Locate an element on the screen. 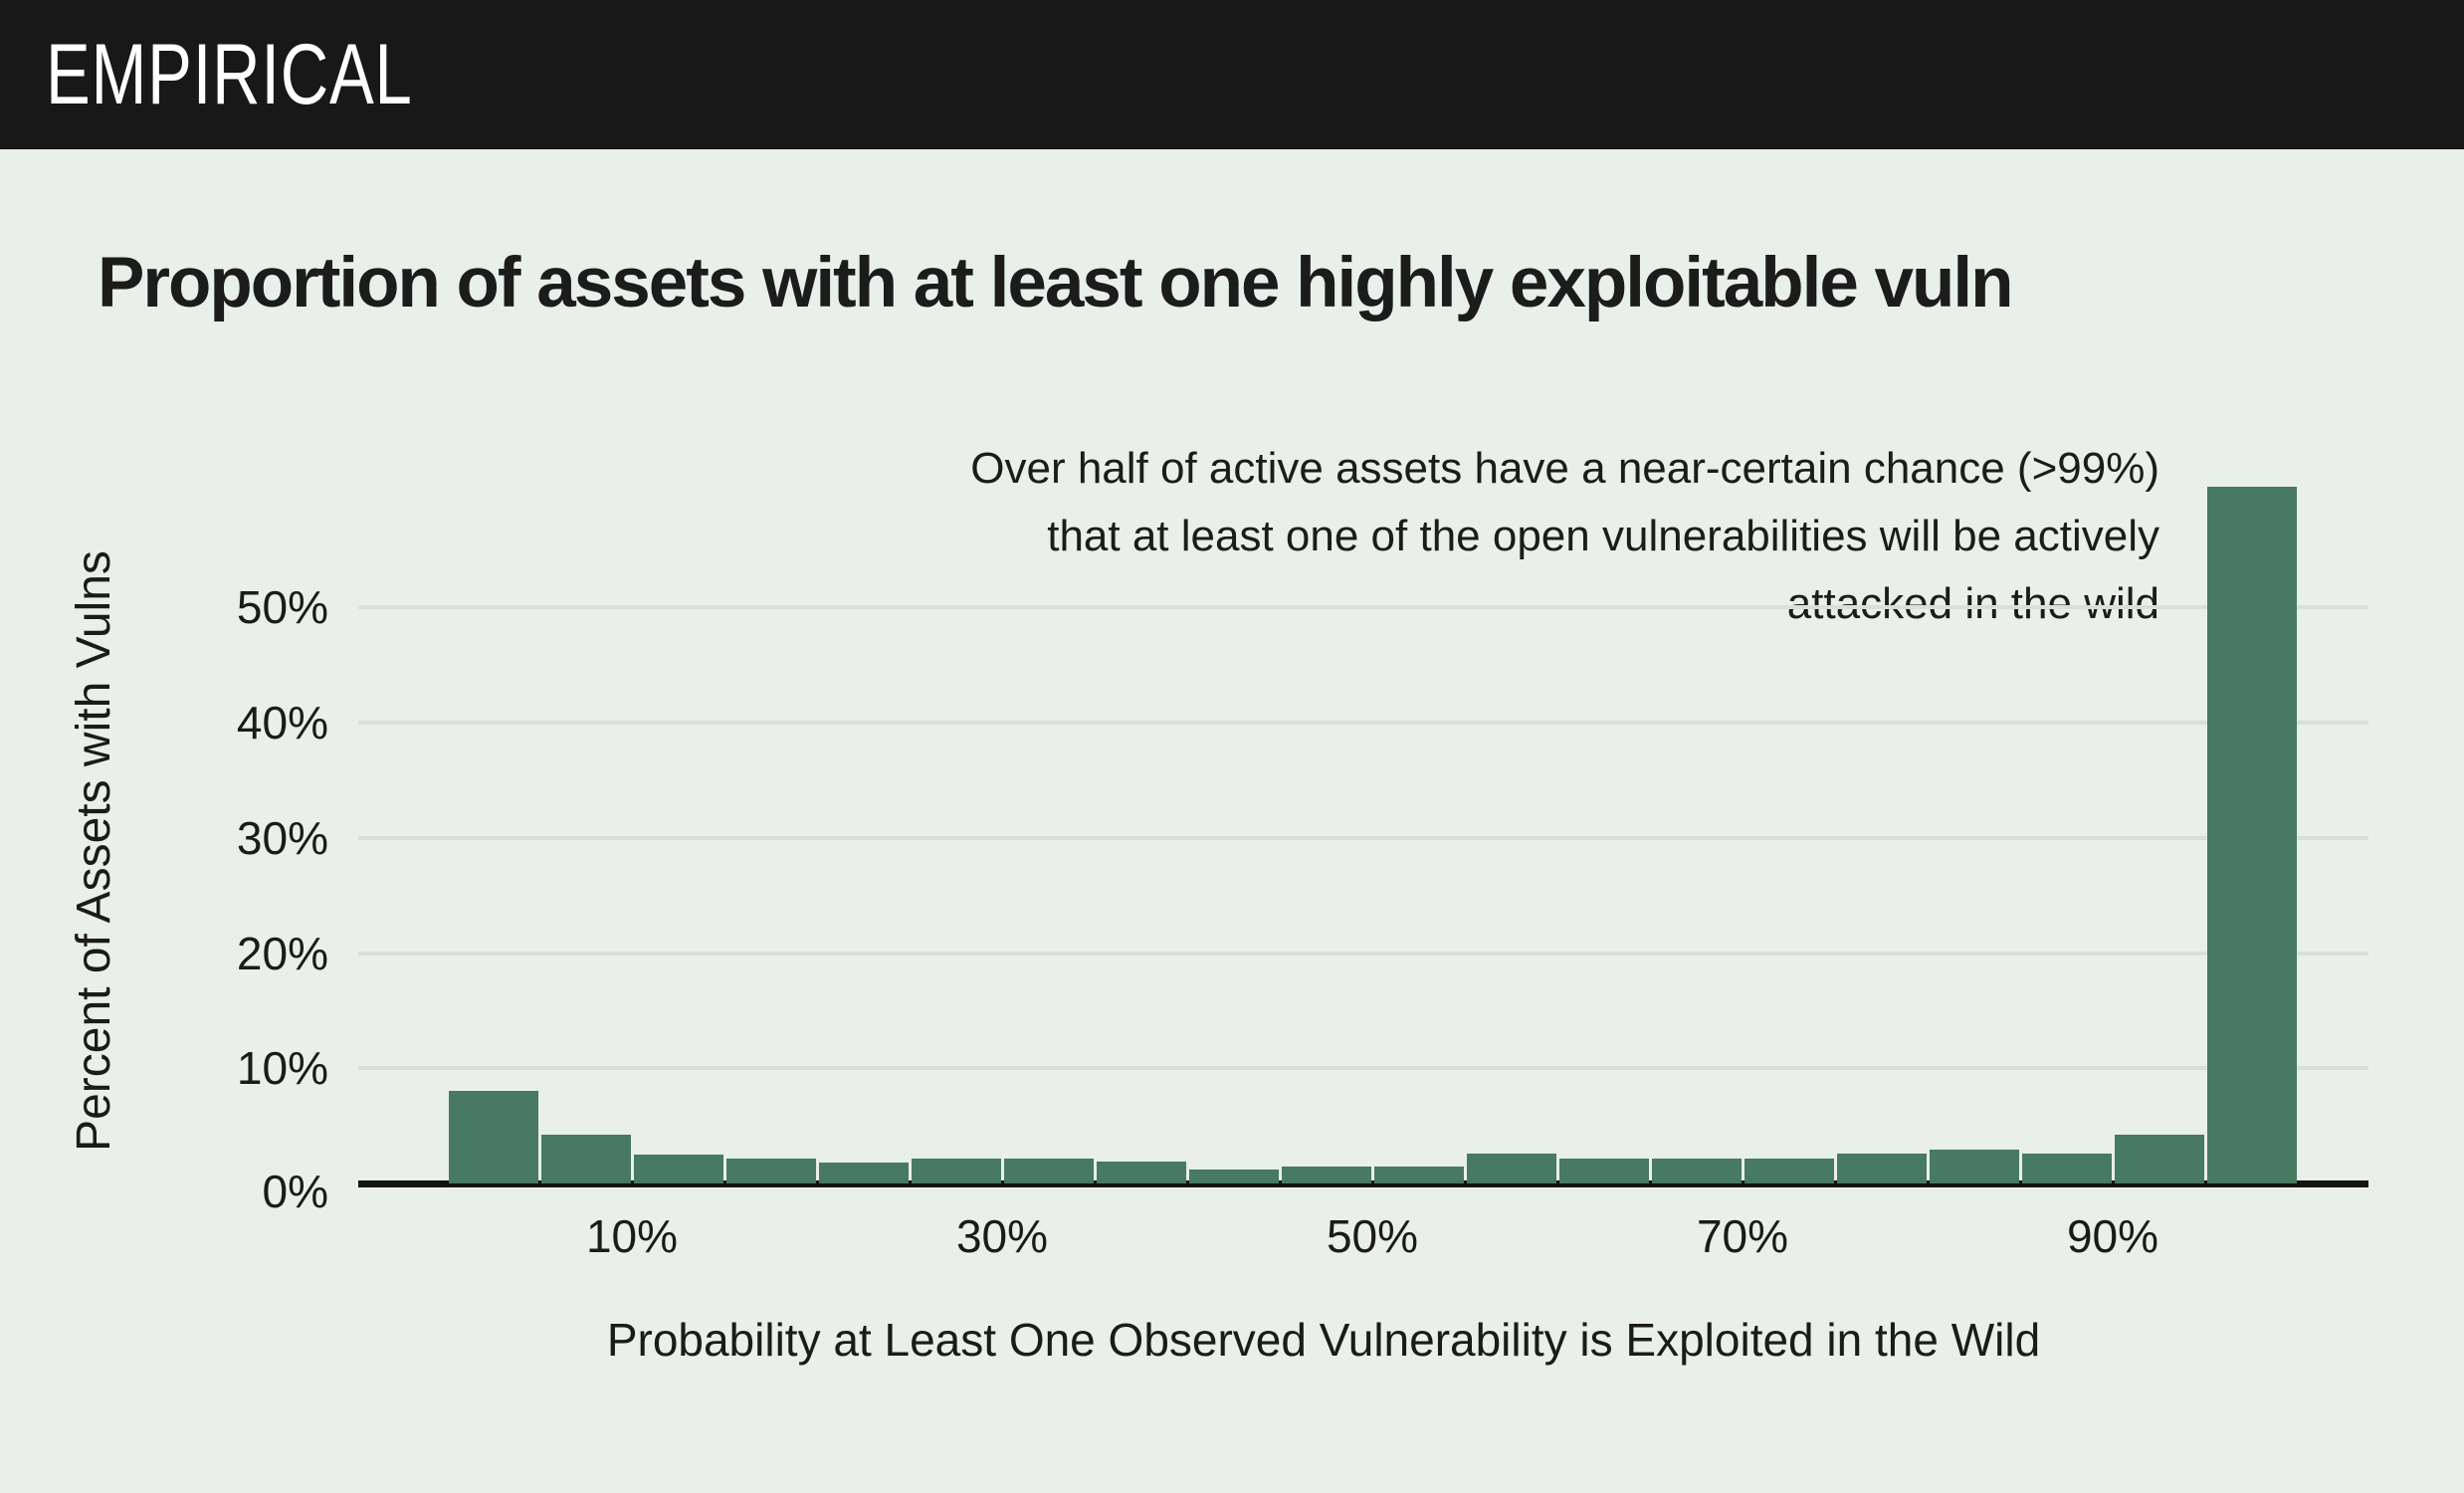  empirical-logo: EMPIRICAL is located at coordinates (230, 74).